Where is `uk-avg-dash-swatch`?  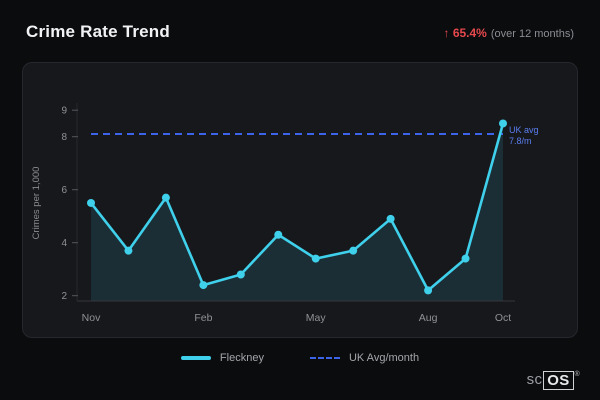 uk-avg-dash-swatch is located at coordinates (324, 358).